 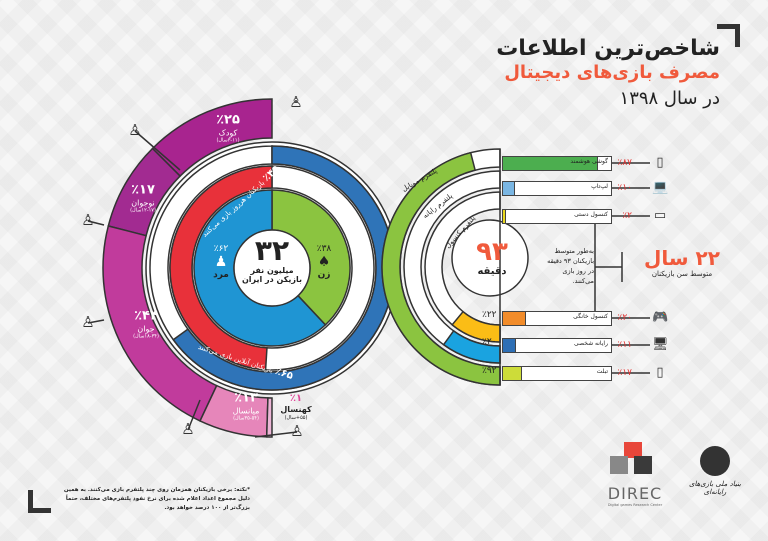 What do you see at coordinates (228, 140) in the screenshot?
I see `age-range: (۳-۱۱سال)` at bounding box center [228, 140].